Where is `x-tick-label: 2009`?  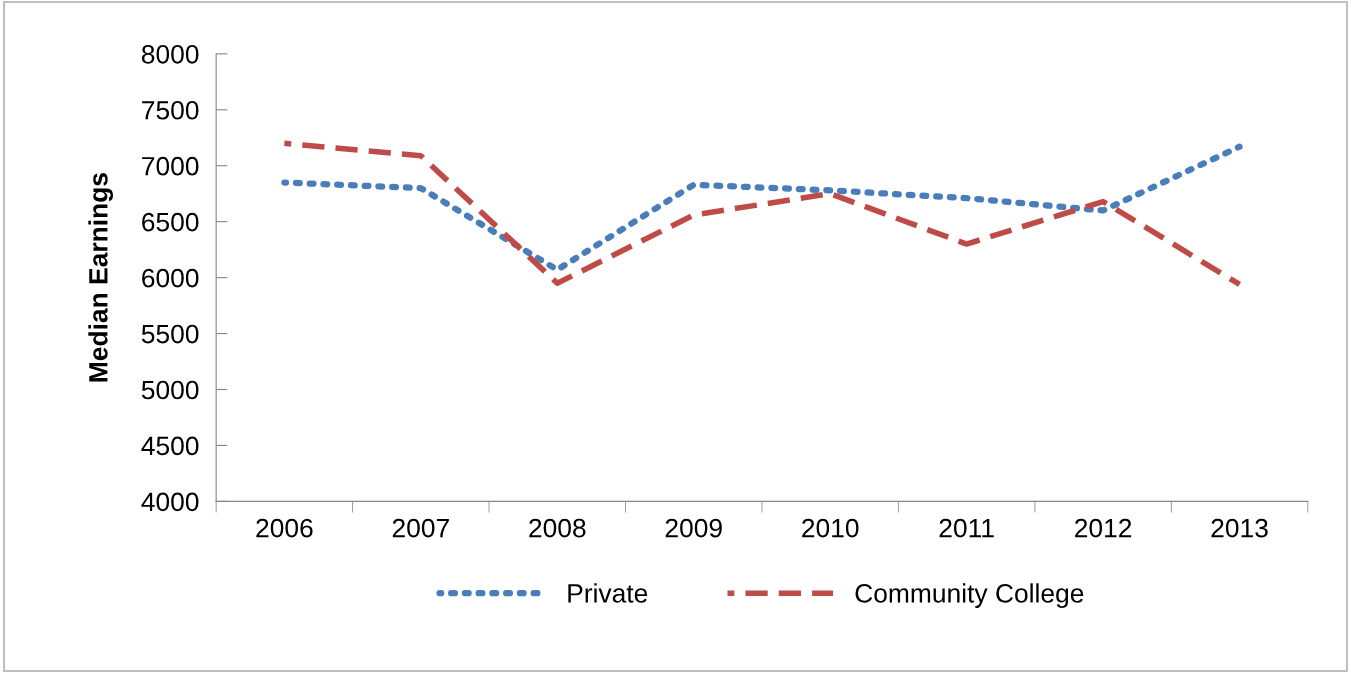
x-tick-label: 2009 is located at coordinates (693, 528).